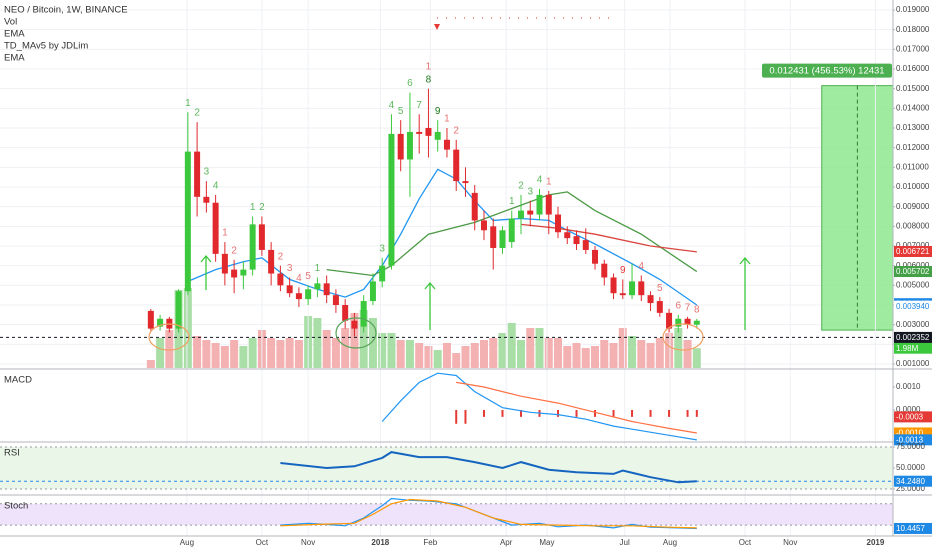  I want to click on y-tick-label: 0.011000, so click(912, 166).